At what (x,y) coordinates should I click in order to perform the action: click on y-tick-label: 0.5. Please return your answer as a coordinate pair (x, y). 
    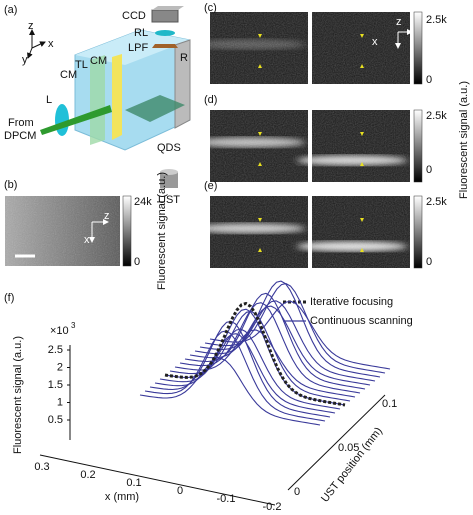
    Looking at the image, I should click on (55, 420).